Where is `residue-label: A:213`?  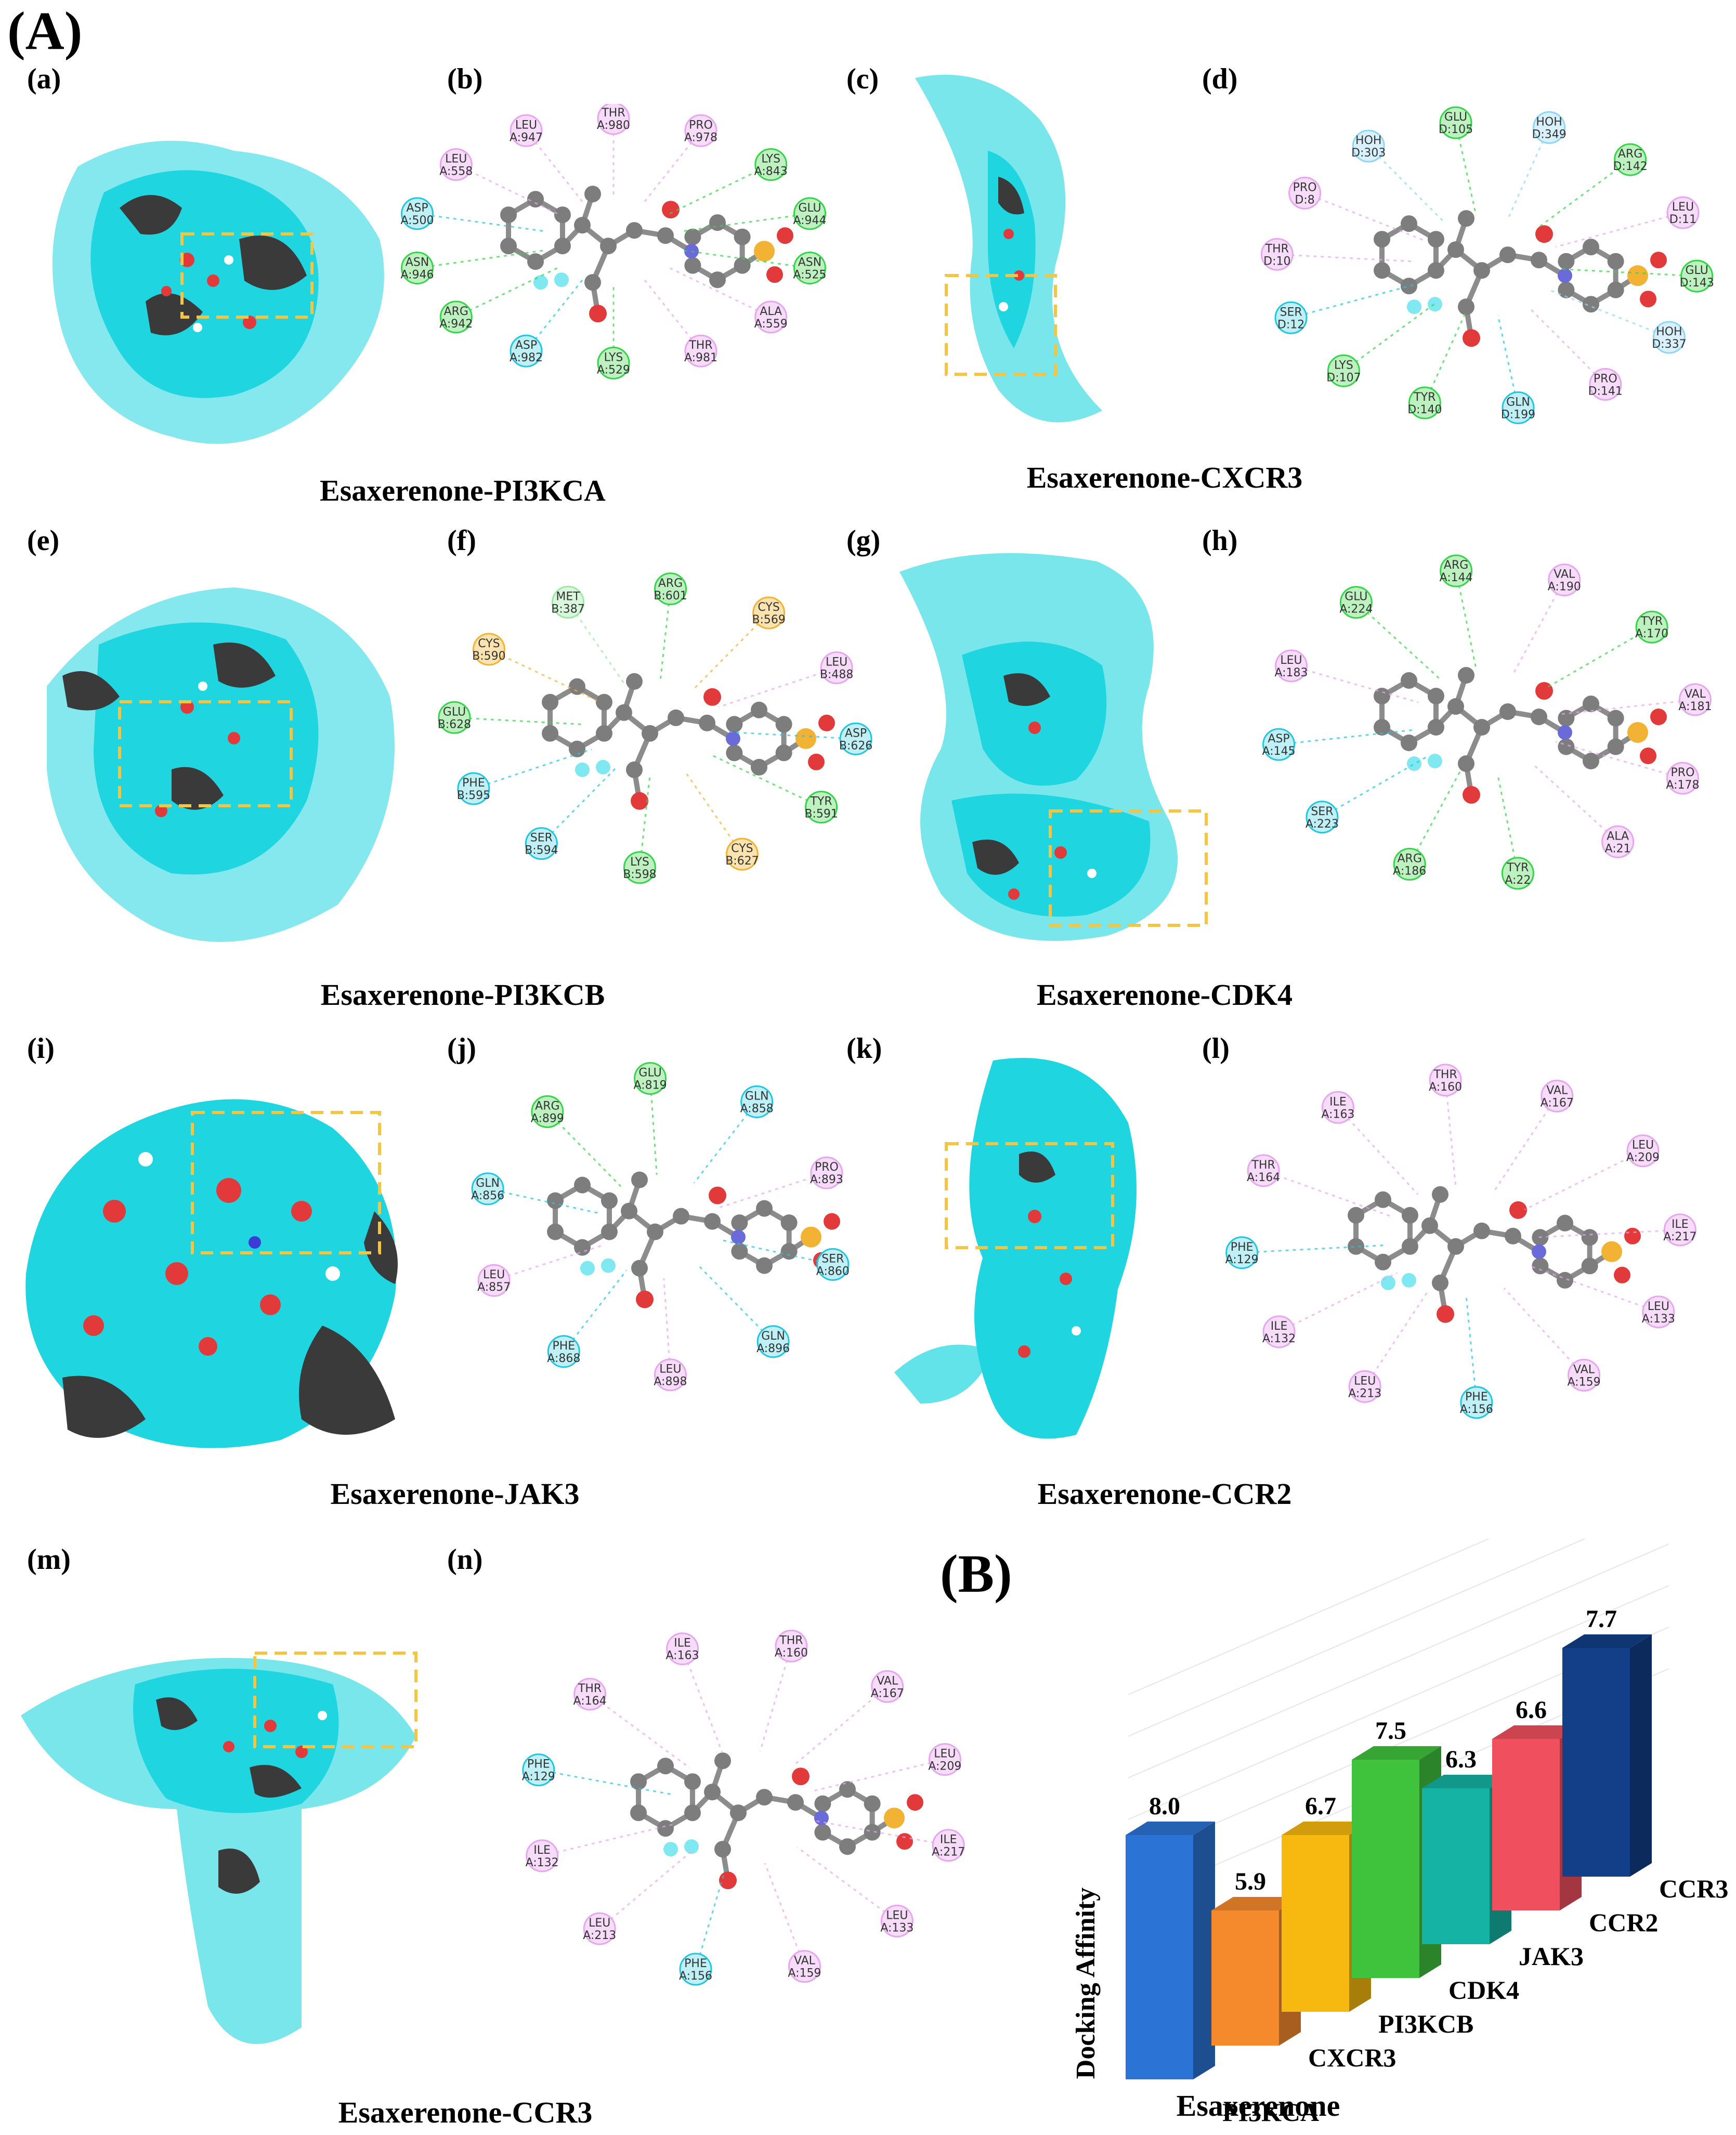 residue-label: A:213 is located at coordinates (1364, 1393).